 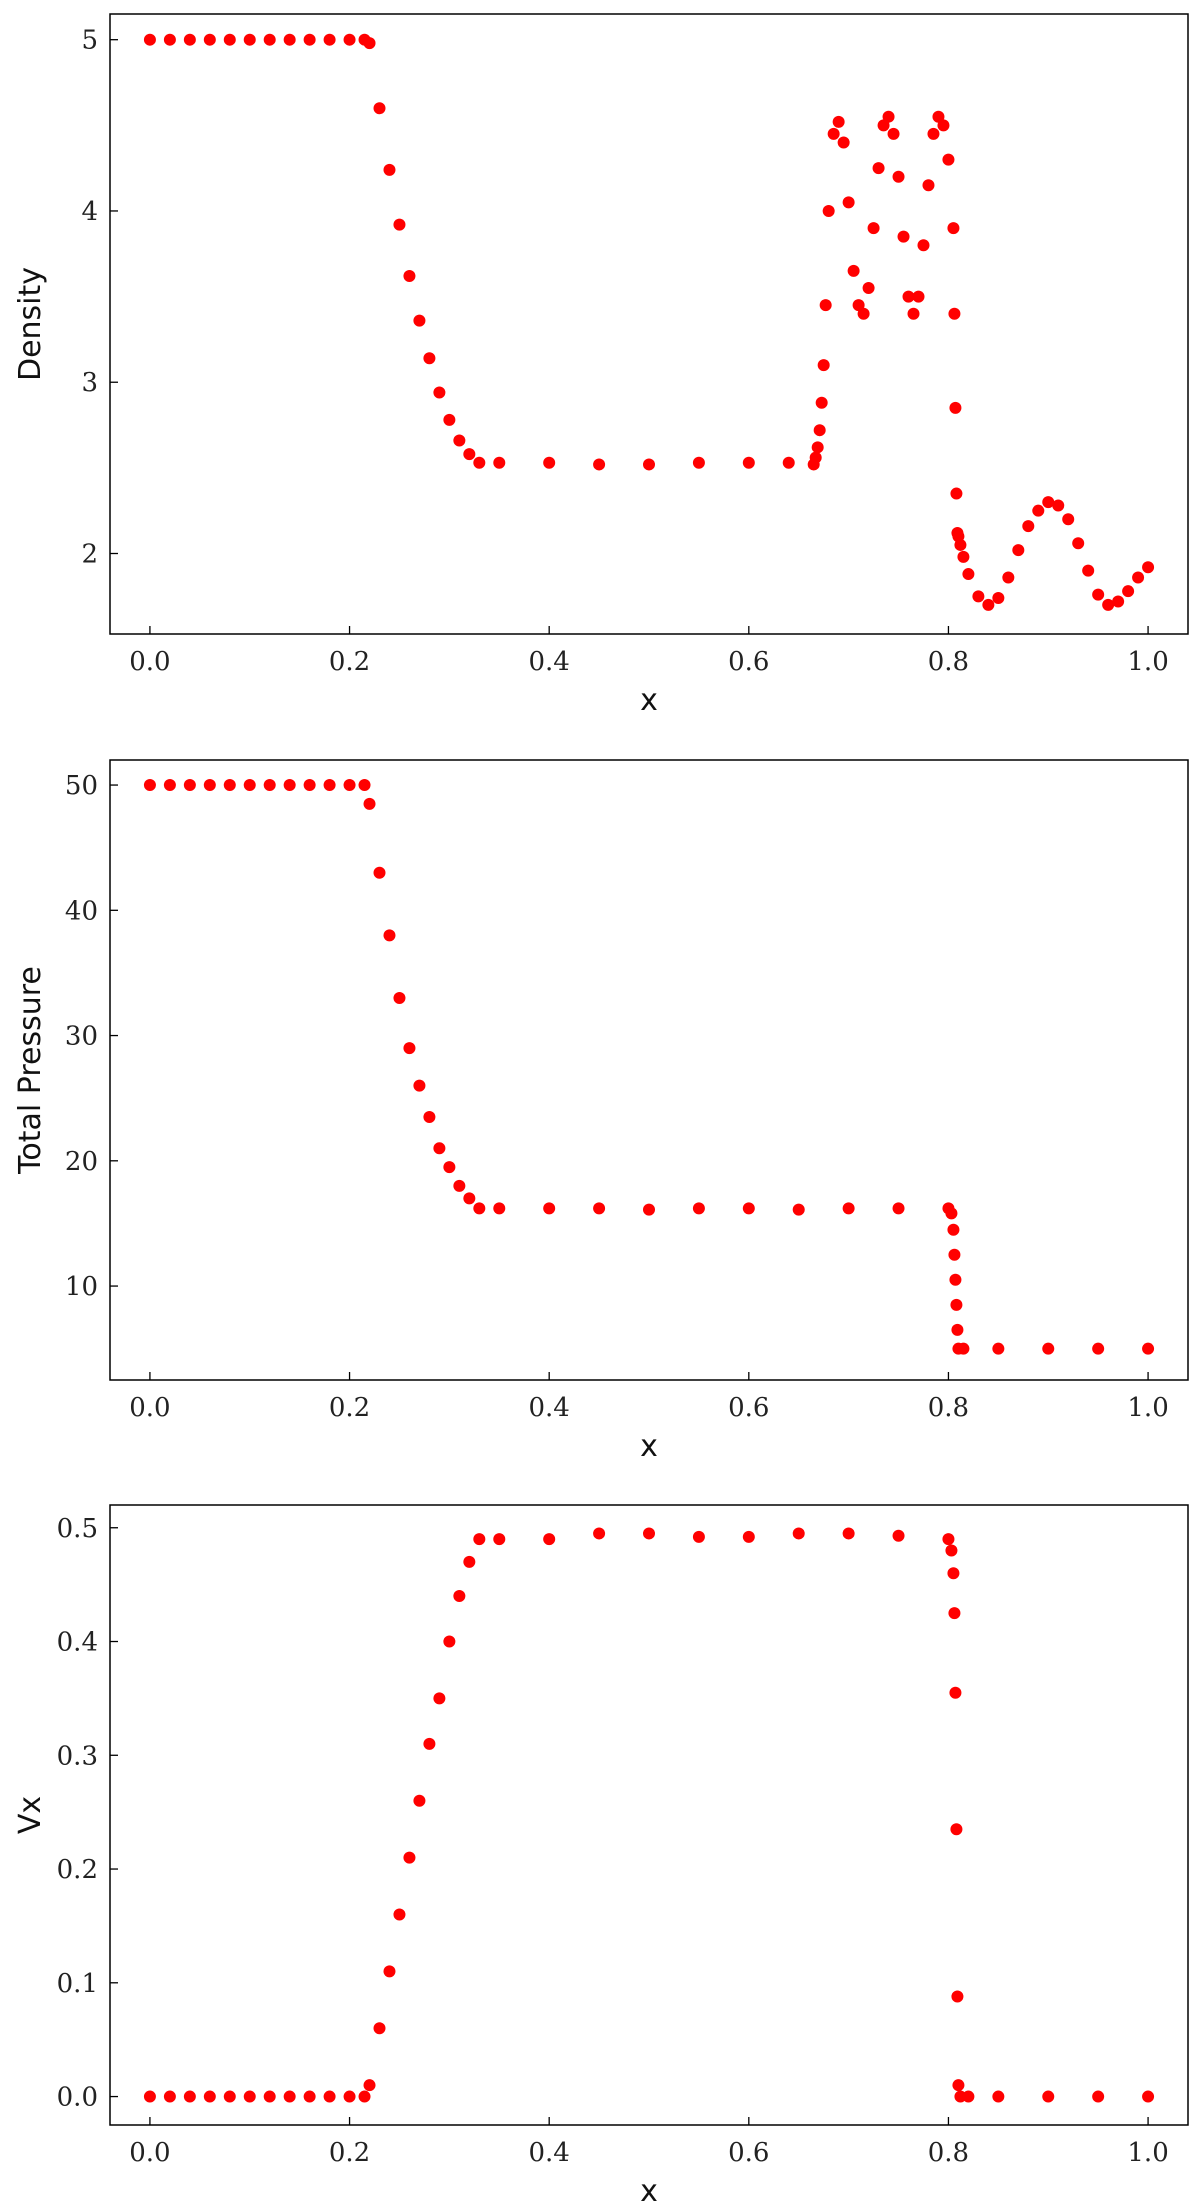 What do you see at coordinates (77, 1756) in the screenshot?
I see `vx-y-tick-label: 0.3` at bounding box center [77, 1756].